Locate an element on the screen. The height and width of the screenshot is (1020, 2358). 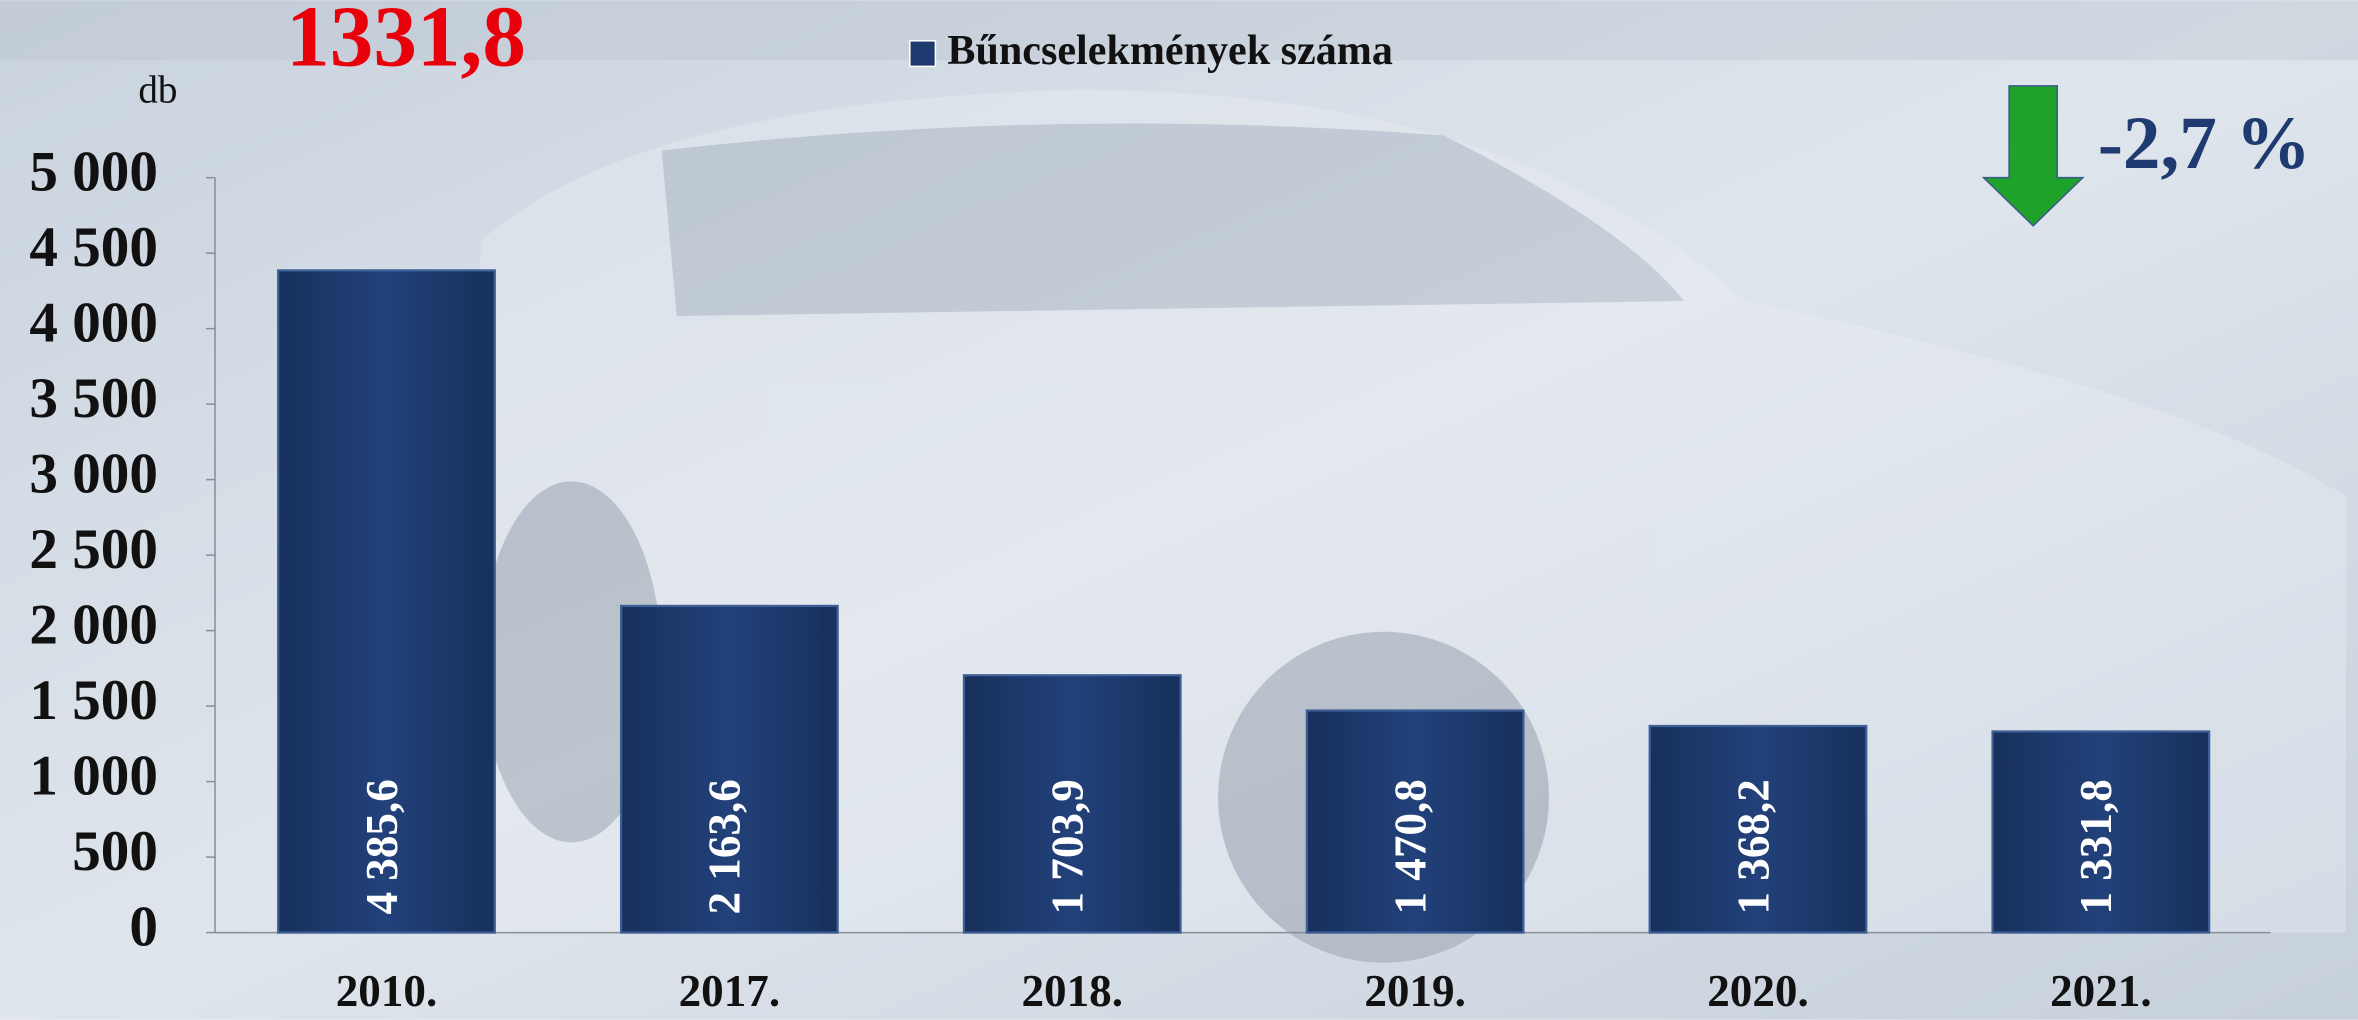
highlight-value: 1331,8 is located at coordinates (406, 42).